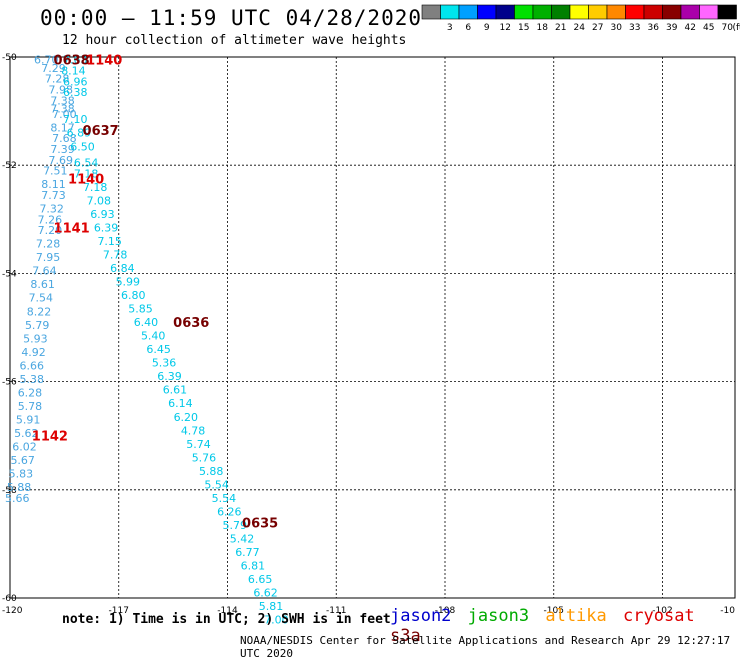 The image size is (740, 660). I want to click on wave-height-point: 6.62, so click(265, 593).